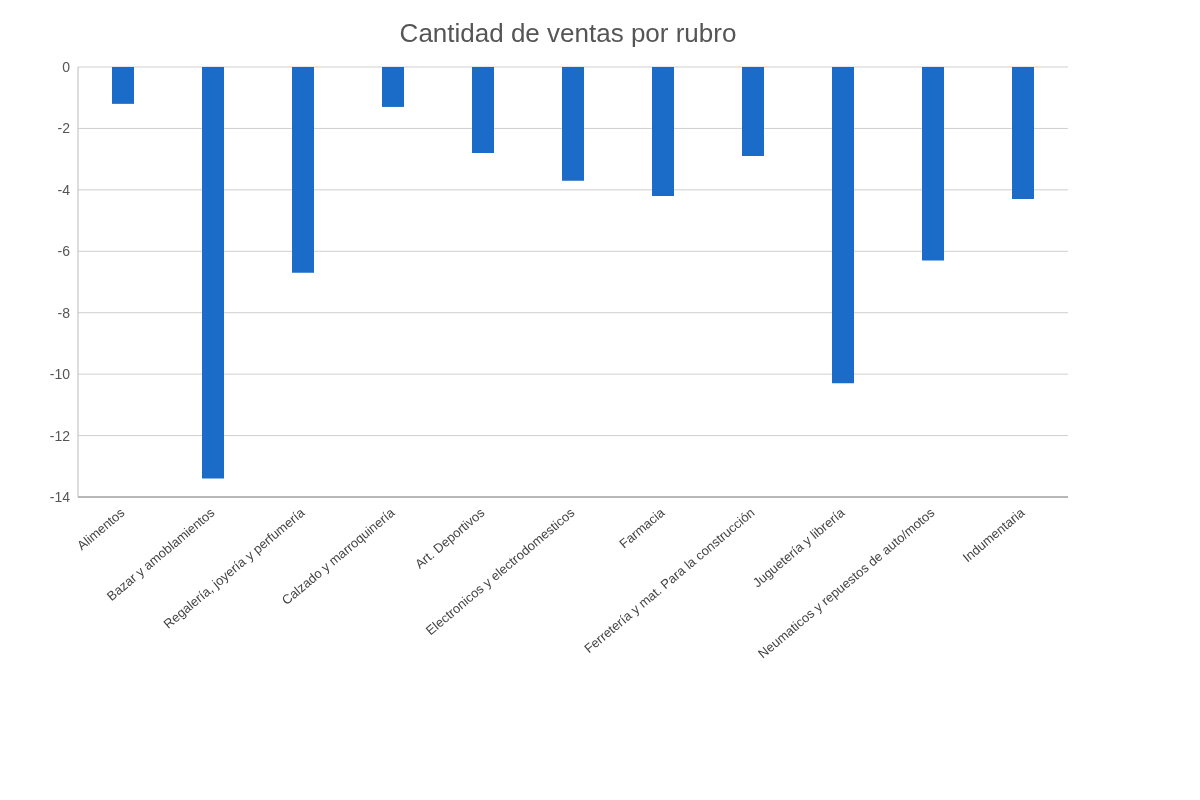  What do you see at coordinates (64, 312) in the screenshot?
I see `y-tick-label: -8` at bounding box center [64, 312].